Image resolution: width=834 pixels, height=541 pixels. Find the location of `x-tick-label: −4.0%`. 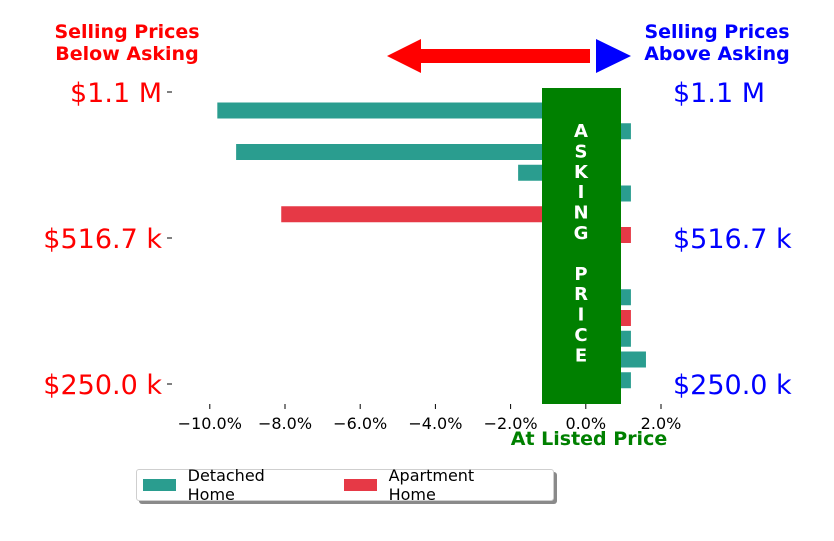

x-tick-label: −4.0% is located at coordinates (435, 423).